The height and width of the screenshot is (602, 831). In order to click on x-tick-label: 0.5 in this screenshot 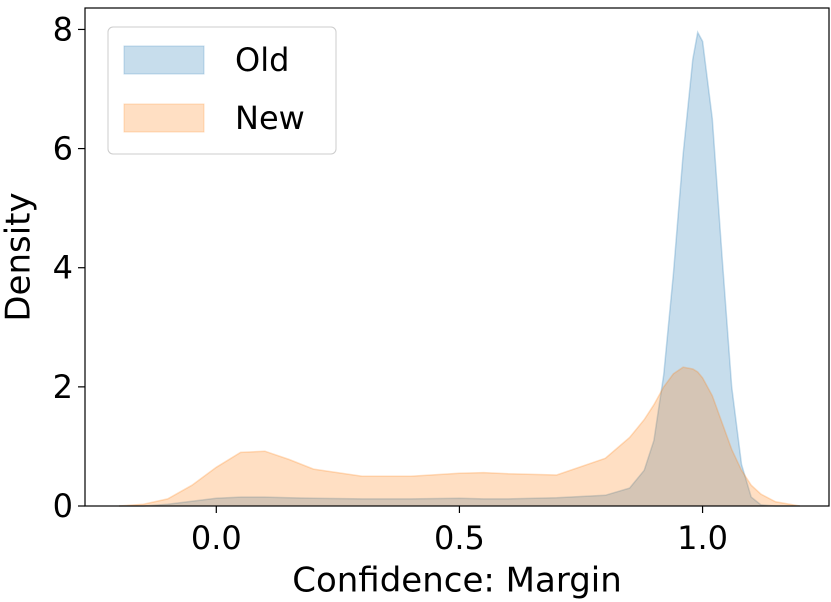, I will do `click(459, 538)`.